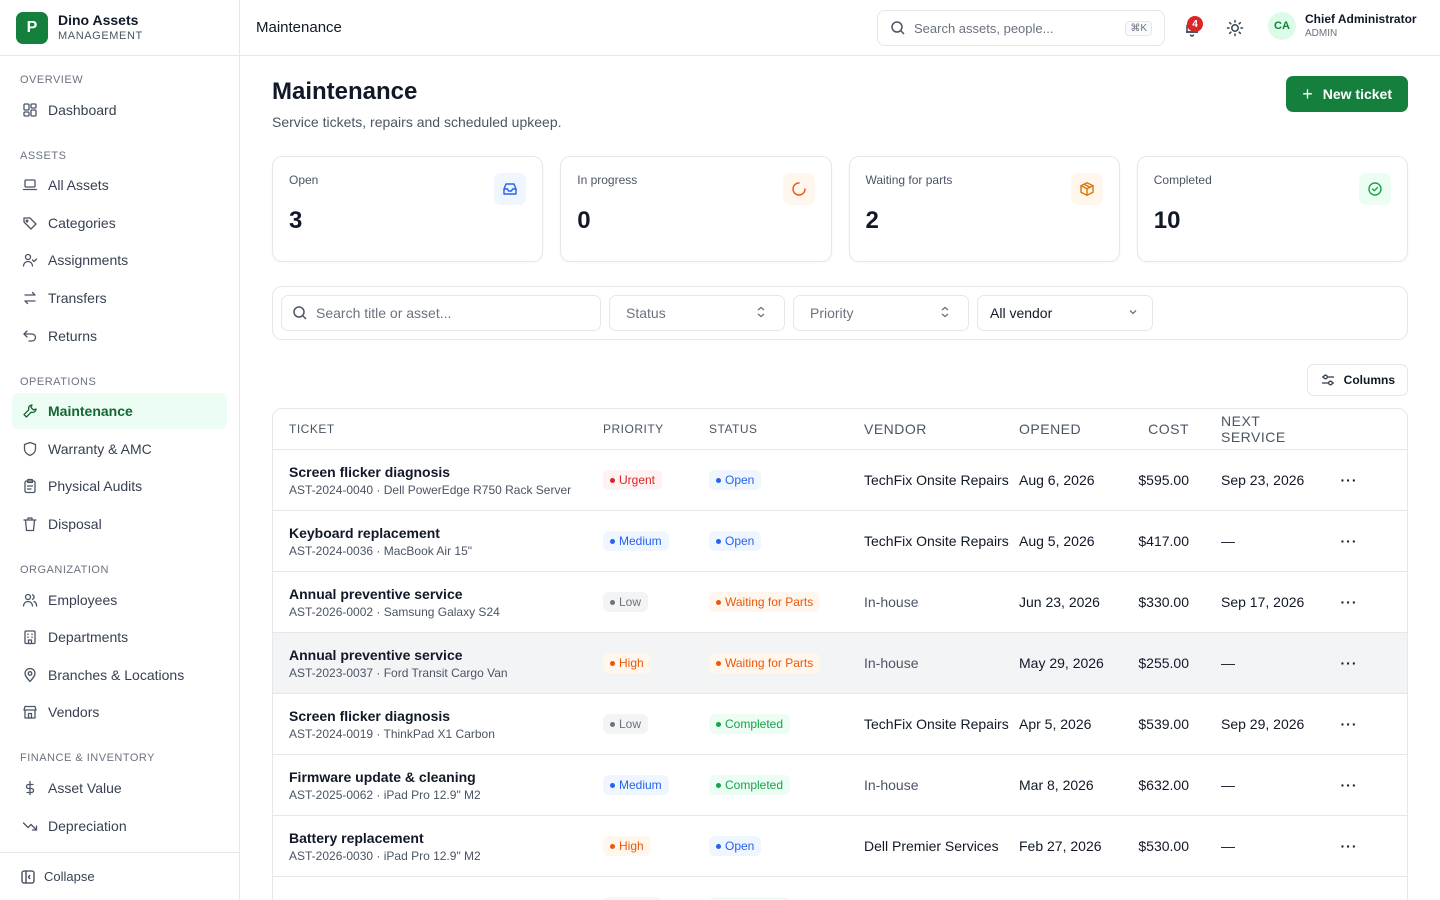  What do you see at coordinates (30, 712) in the screenshot?
I see `store-icon` at bounding box center [30, 712].